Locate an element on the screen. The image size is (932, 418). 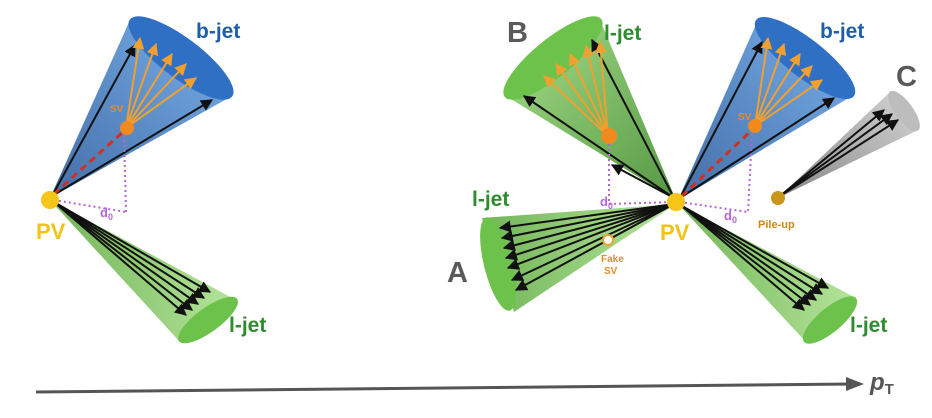
b-l-jet-tracks is located at coordinates (599, 118).